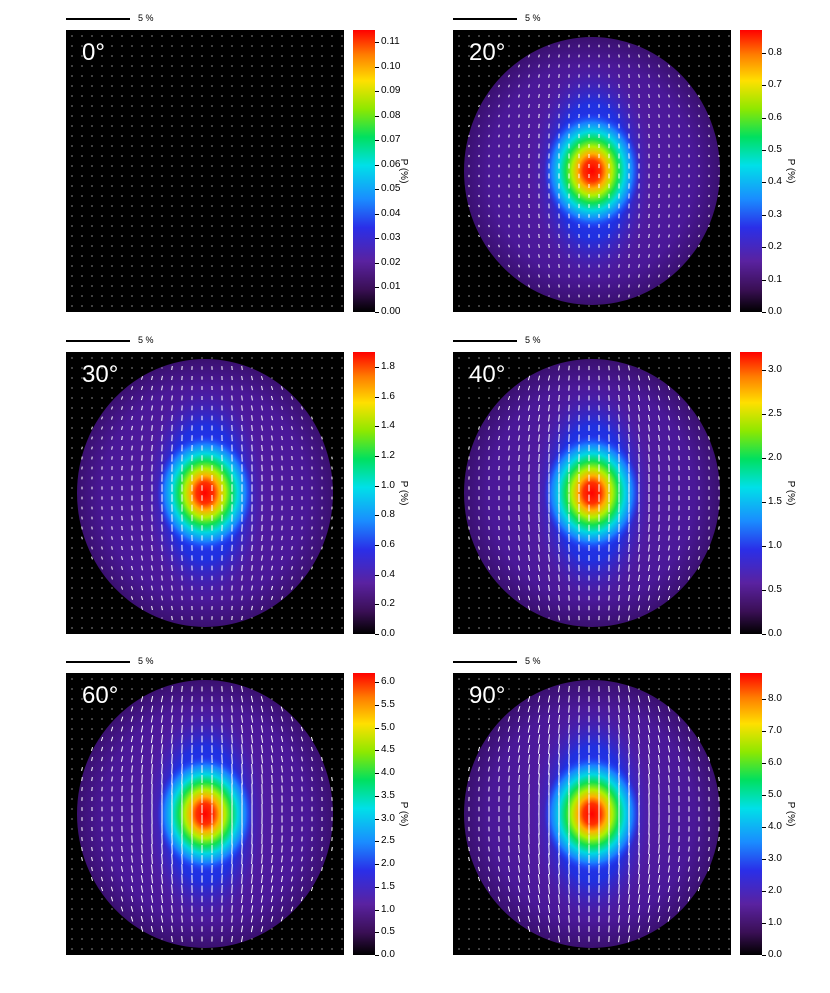 The image size is (830, 993). Describe the element at coordinates (790, 814) in the screenshot. I see `colorbar-label: P (%)` at that location.